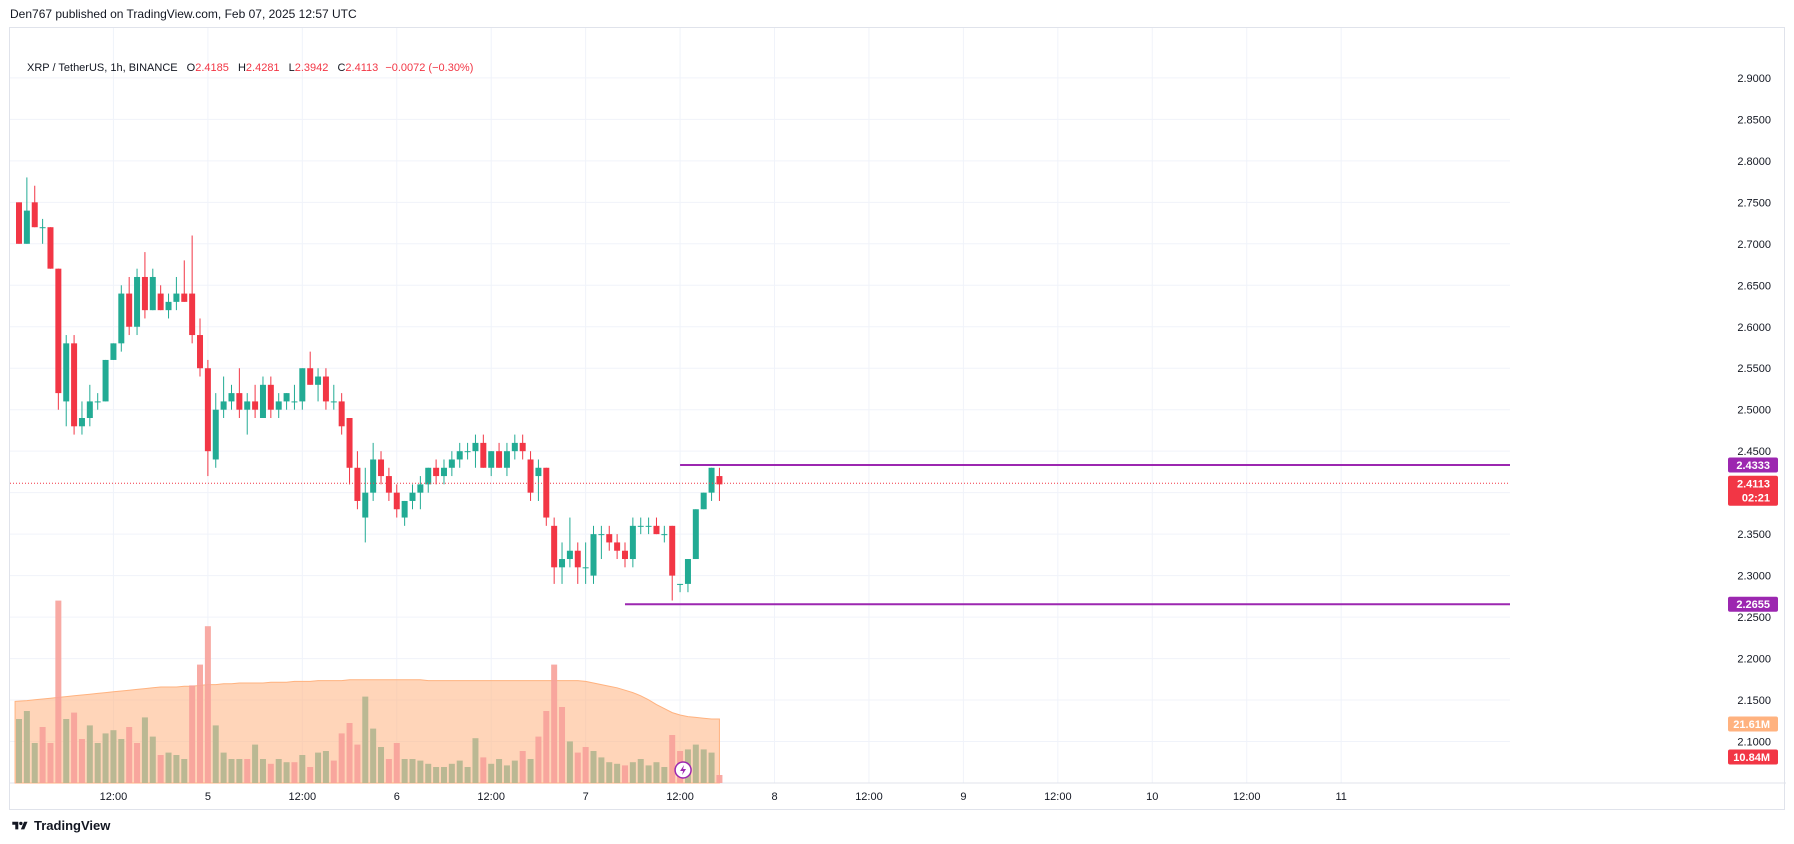 Image resolution: width=1794 pixels, height=844 pixels. What do you see at coordinates (362, 68) in the screenshot?
I see `legend-close-value: 2.4113` at bounding box center [362, 68].